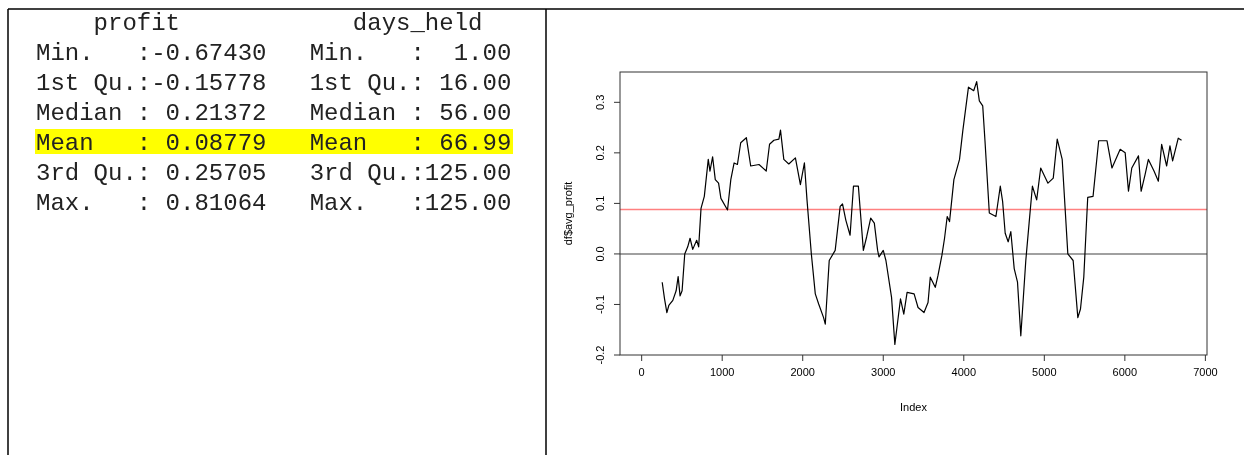  I want to click on x-tick-label: 7000, so click(1205, 372).